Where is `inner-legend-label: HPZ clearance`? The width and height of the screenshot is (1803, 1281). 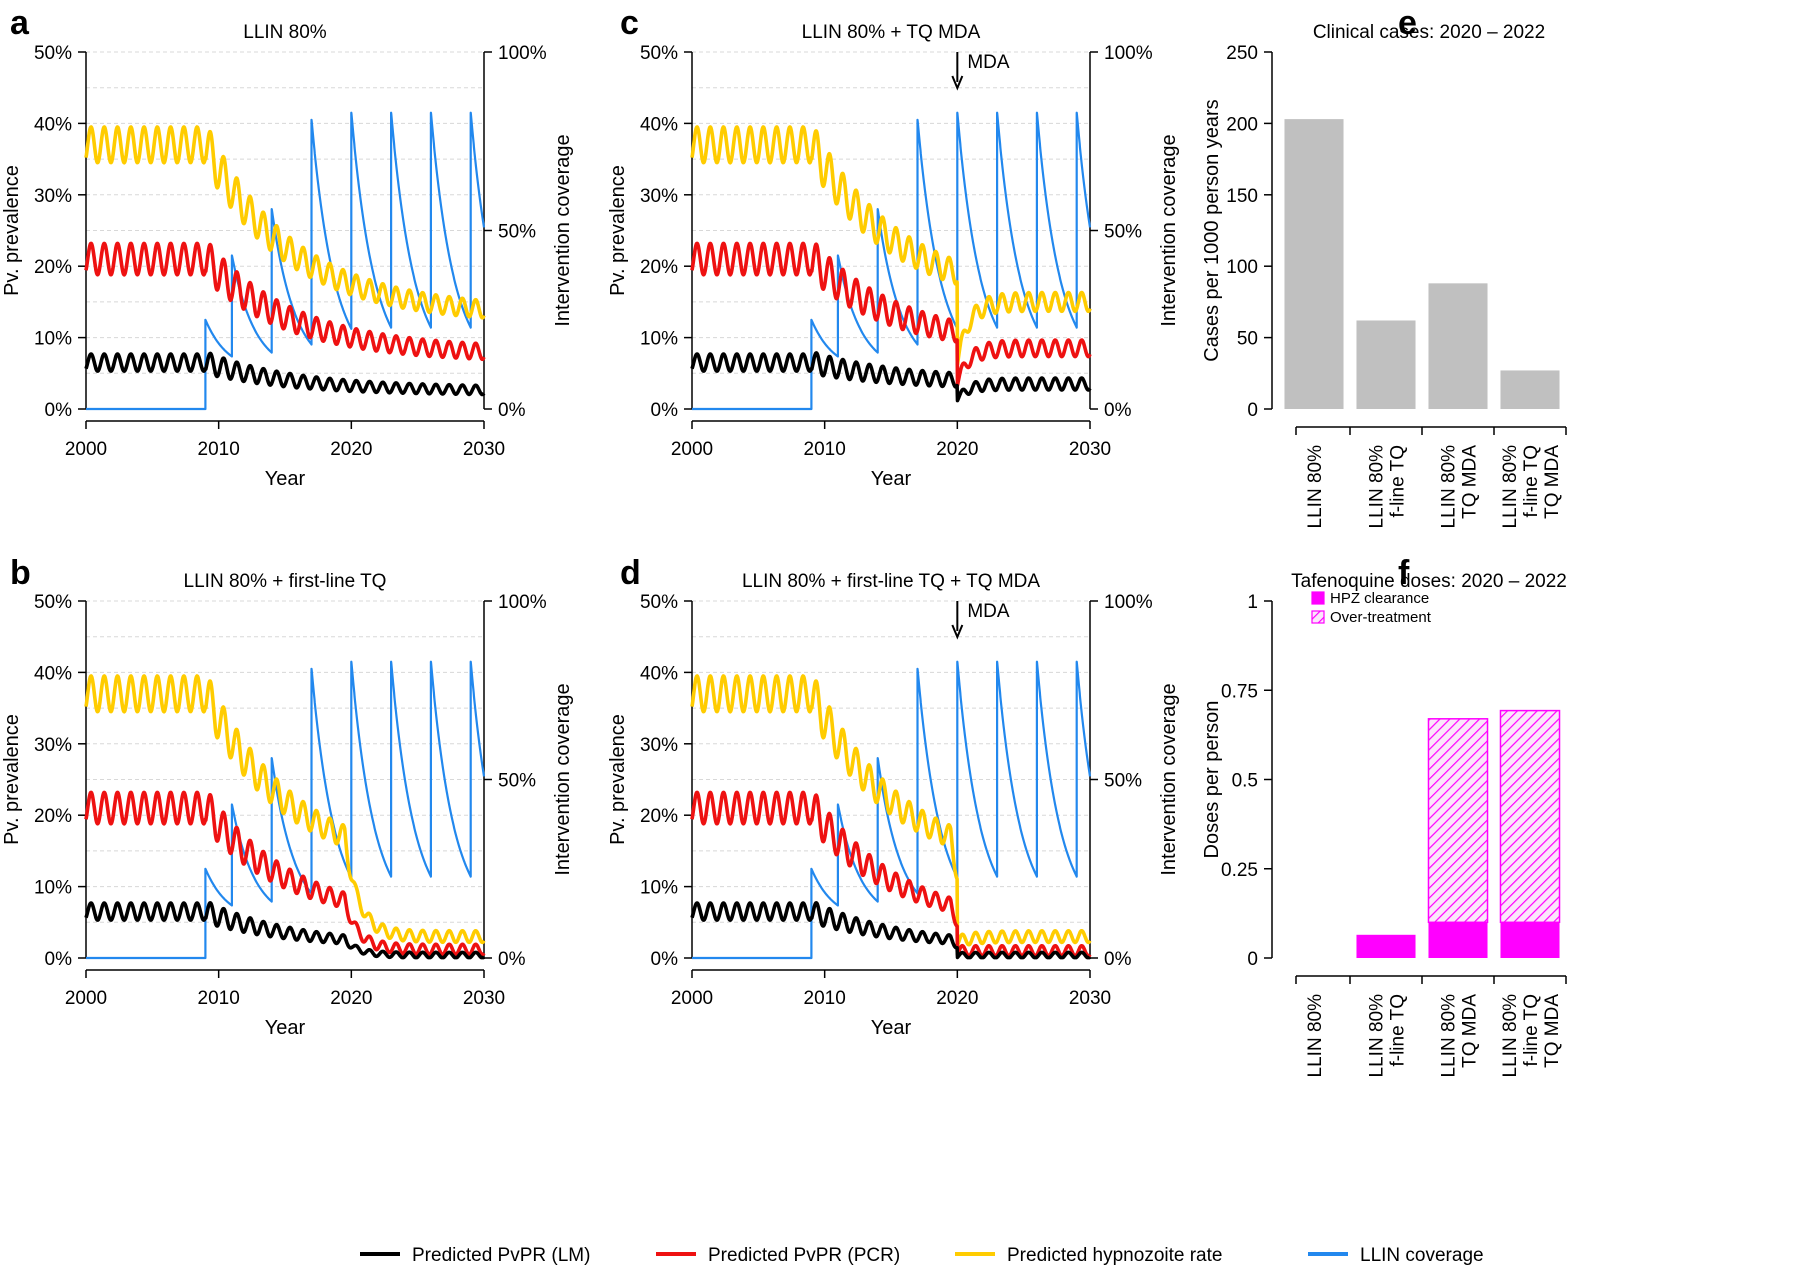
inner-legend-label: HPZ clearance is located at coordinates (1379, 598).